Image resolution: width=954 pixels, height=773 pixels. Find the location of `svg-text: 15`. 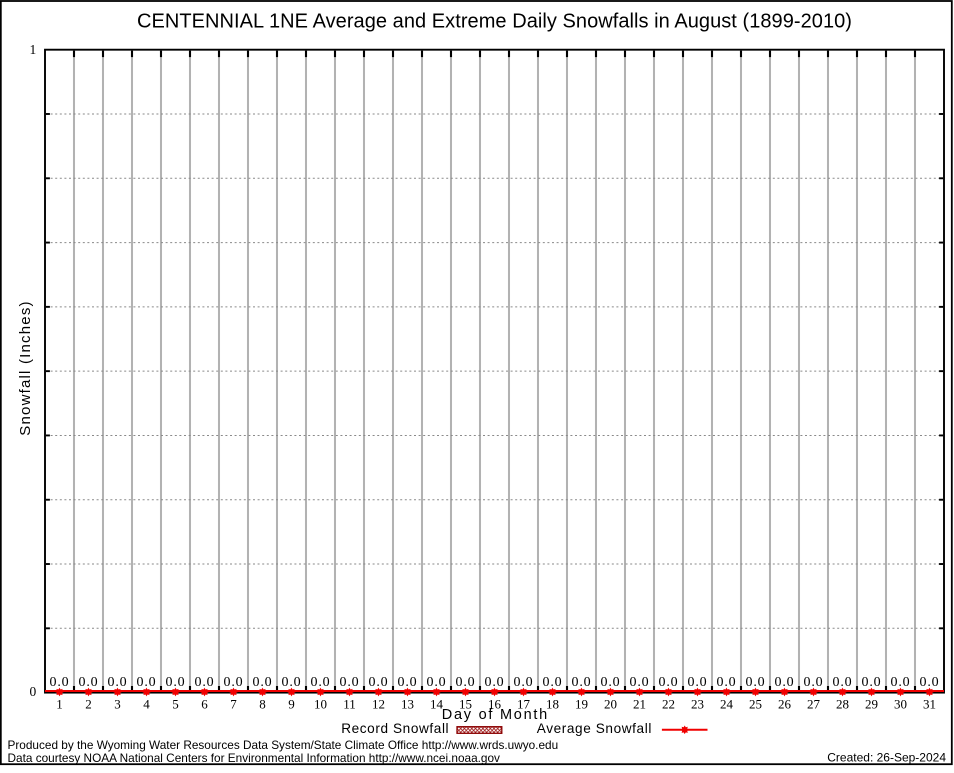

svg-text: 15 is located at coordinates (465, 703).